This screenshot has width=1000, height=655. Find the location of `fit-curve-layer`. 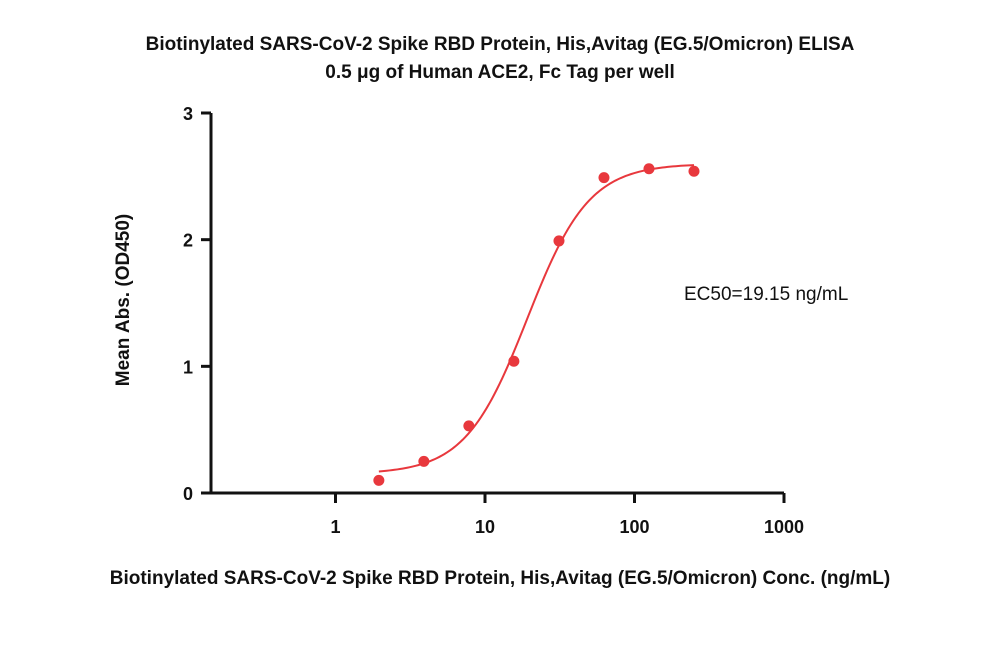

fit-curve-layer is located at coordinates (536, 318).